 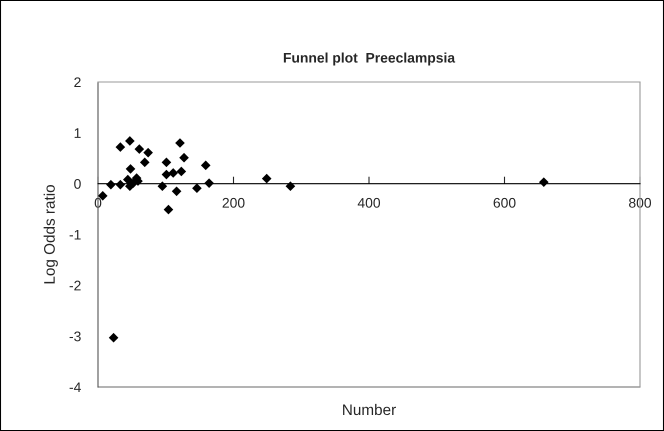 What do you see at coordinates (75, 387) in the screenshot?
I see `y-tick-label: -4` at bounding box center [75, 387].